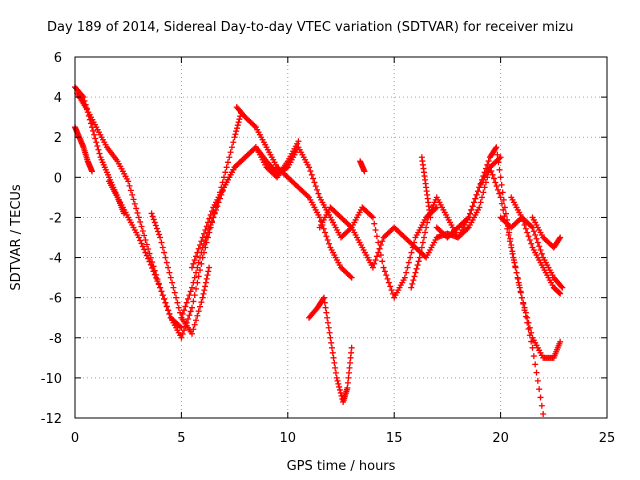  What do you see at coordinates (341, 466) in the screenshot?
I see `x-axis-title: GPS time / hours` at bounding box center [341, 466].